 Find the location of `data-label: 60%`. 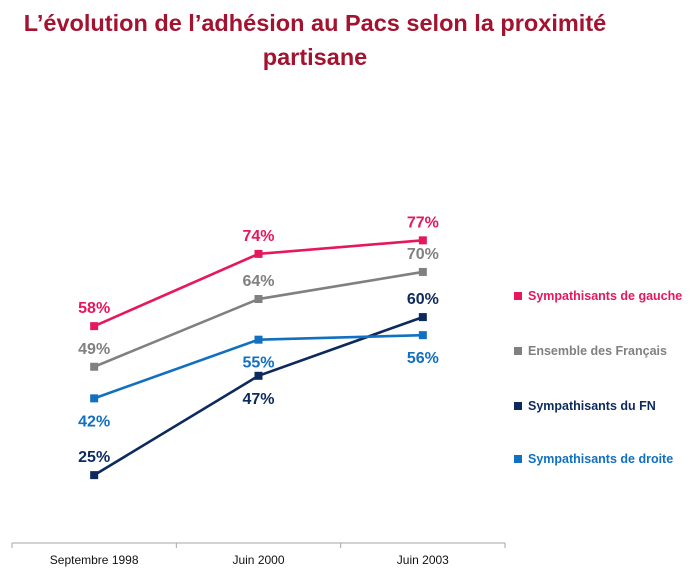

data-label: 60% is located at coordinates (423, 299).